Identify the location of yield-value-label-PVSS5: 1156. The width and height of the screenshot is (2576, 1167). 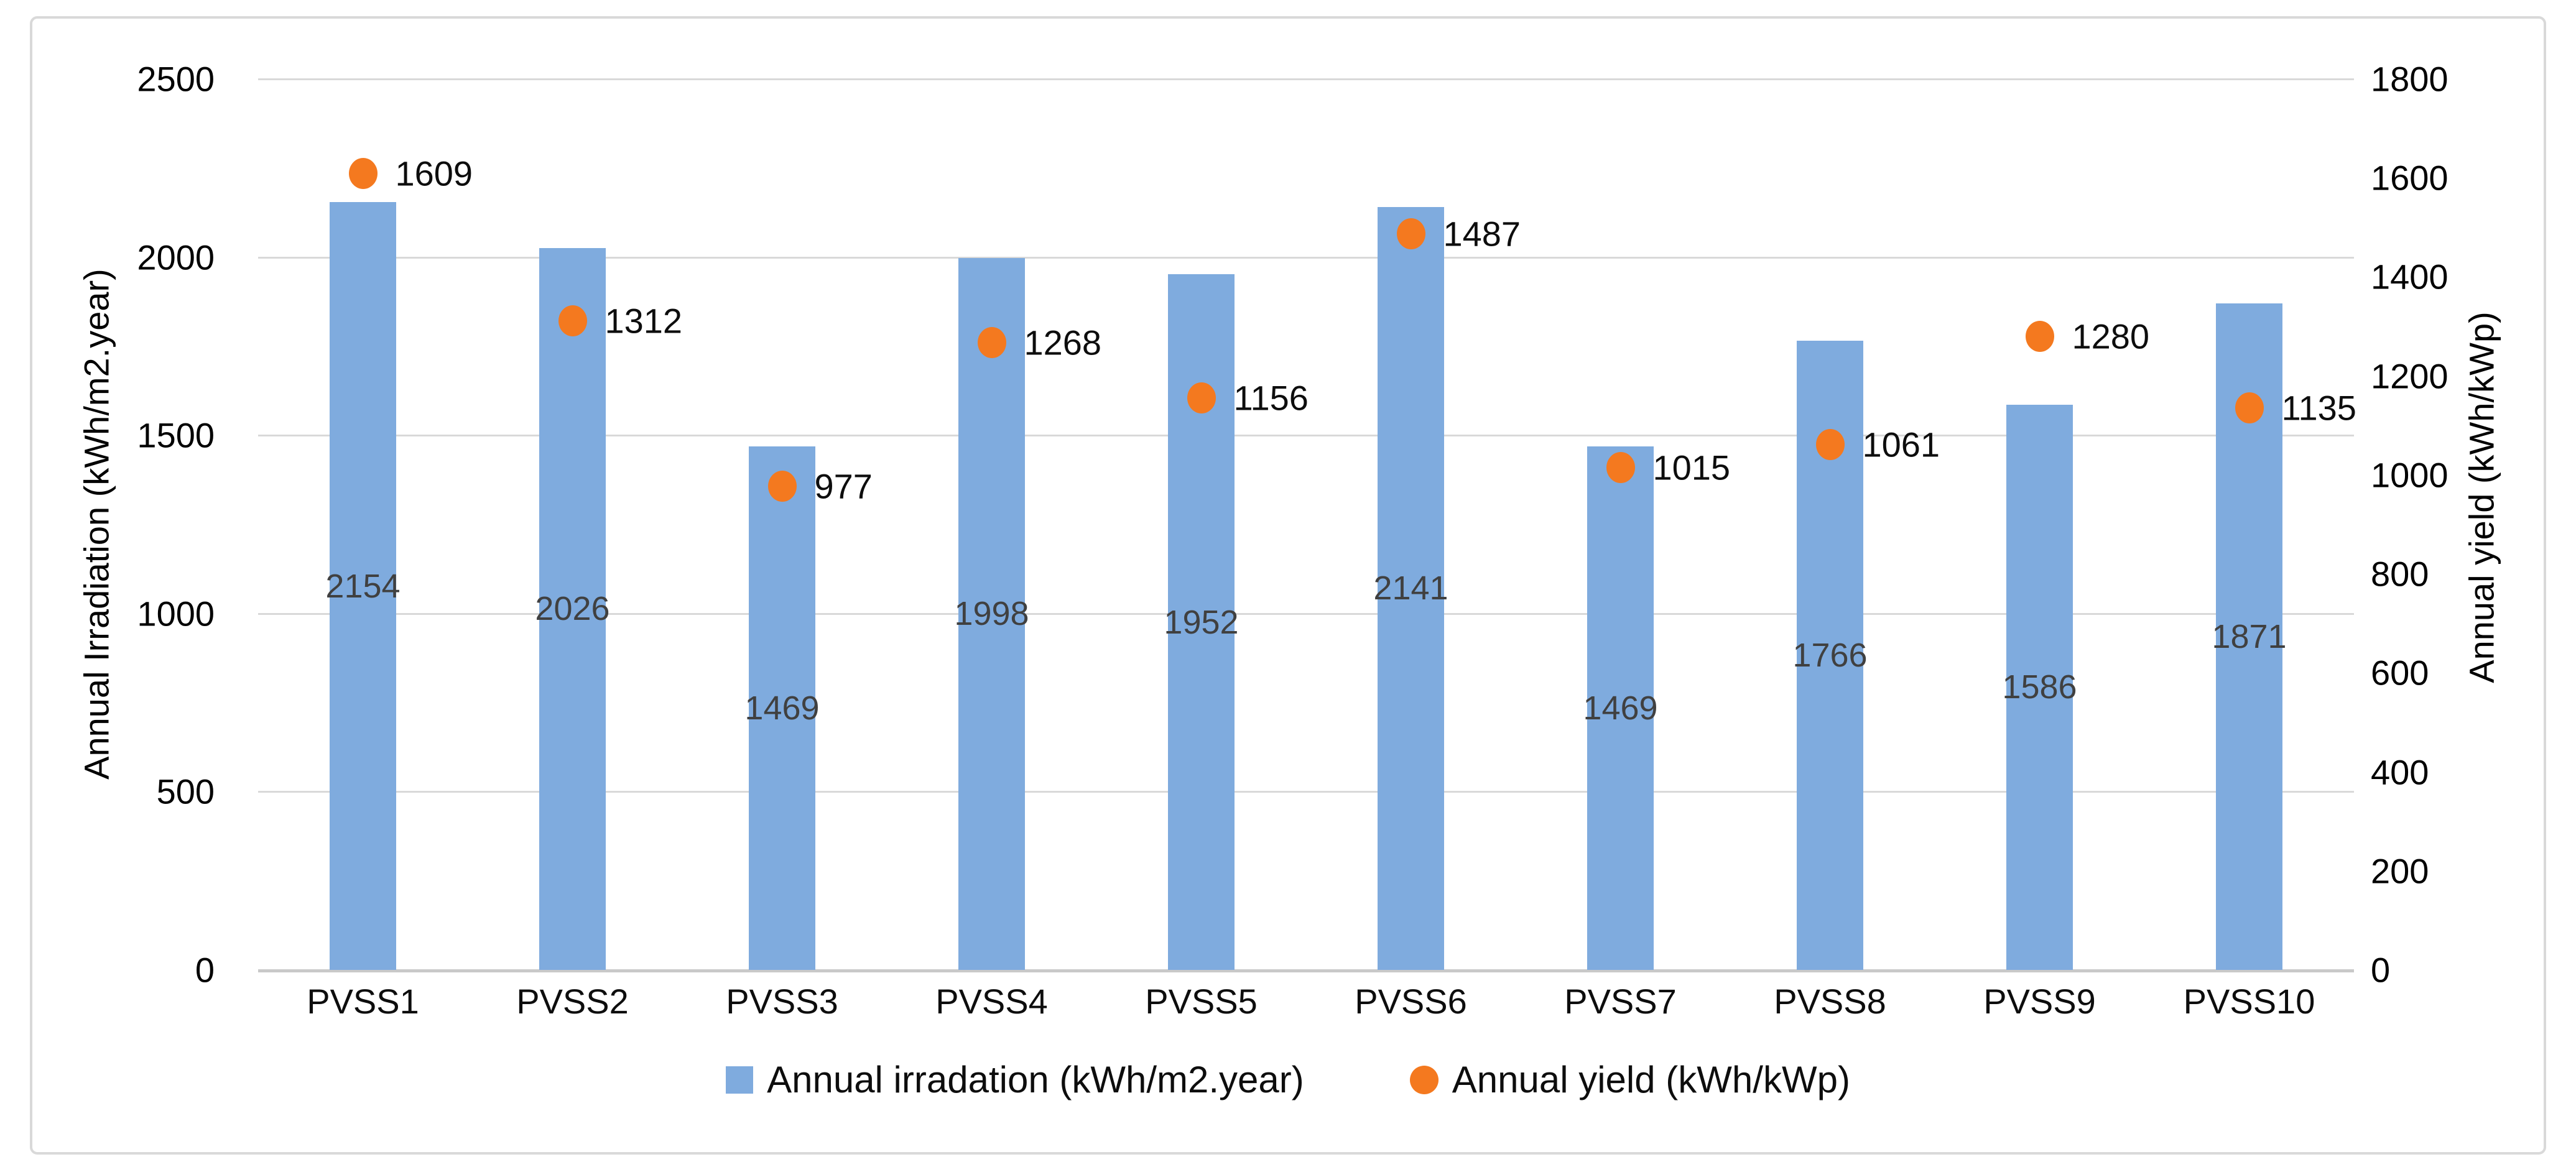
(1271, 398).